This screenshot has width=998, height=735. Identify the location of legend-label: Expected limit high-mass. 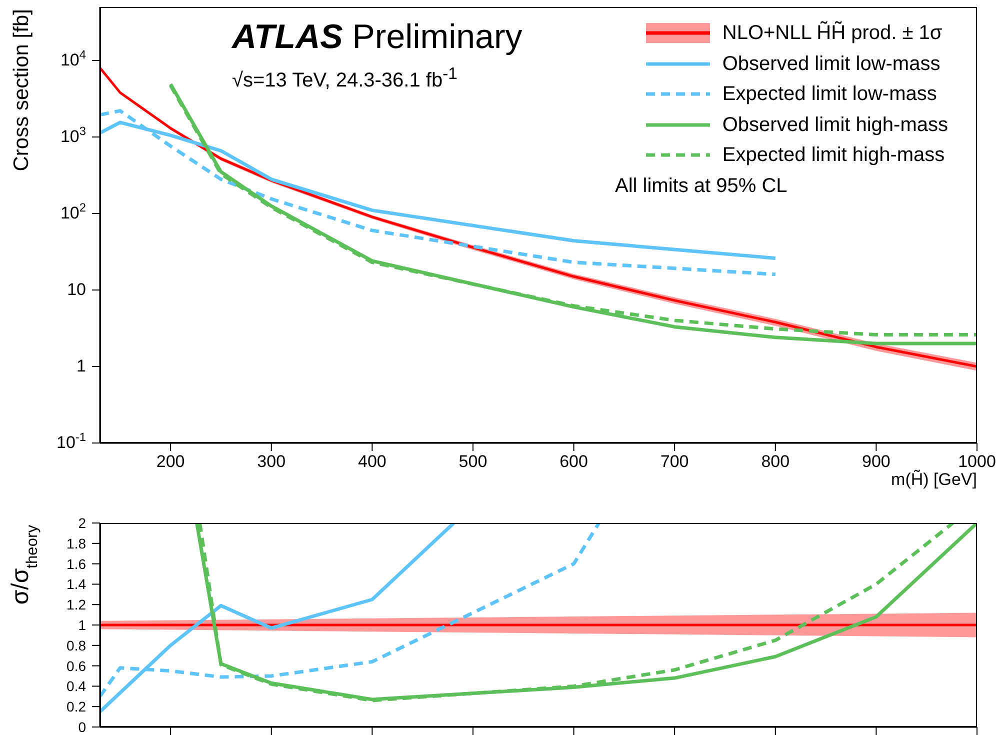
(833, 155).